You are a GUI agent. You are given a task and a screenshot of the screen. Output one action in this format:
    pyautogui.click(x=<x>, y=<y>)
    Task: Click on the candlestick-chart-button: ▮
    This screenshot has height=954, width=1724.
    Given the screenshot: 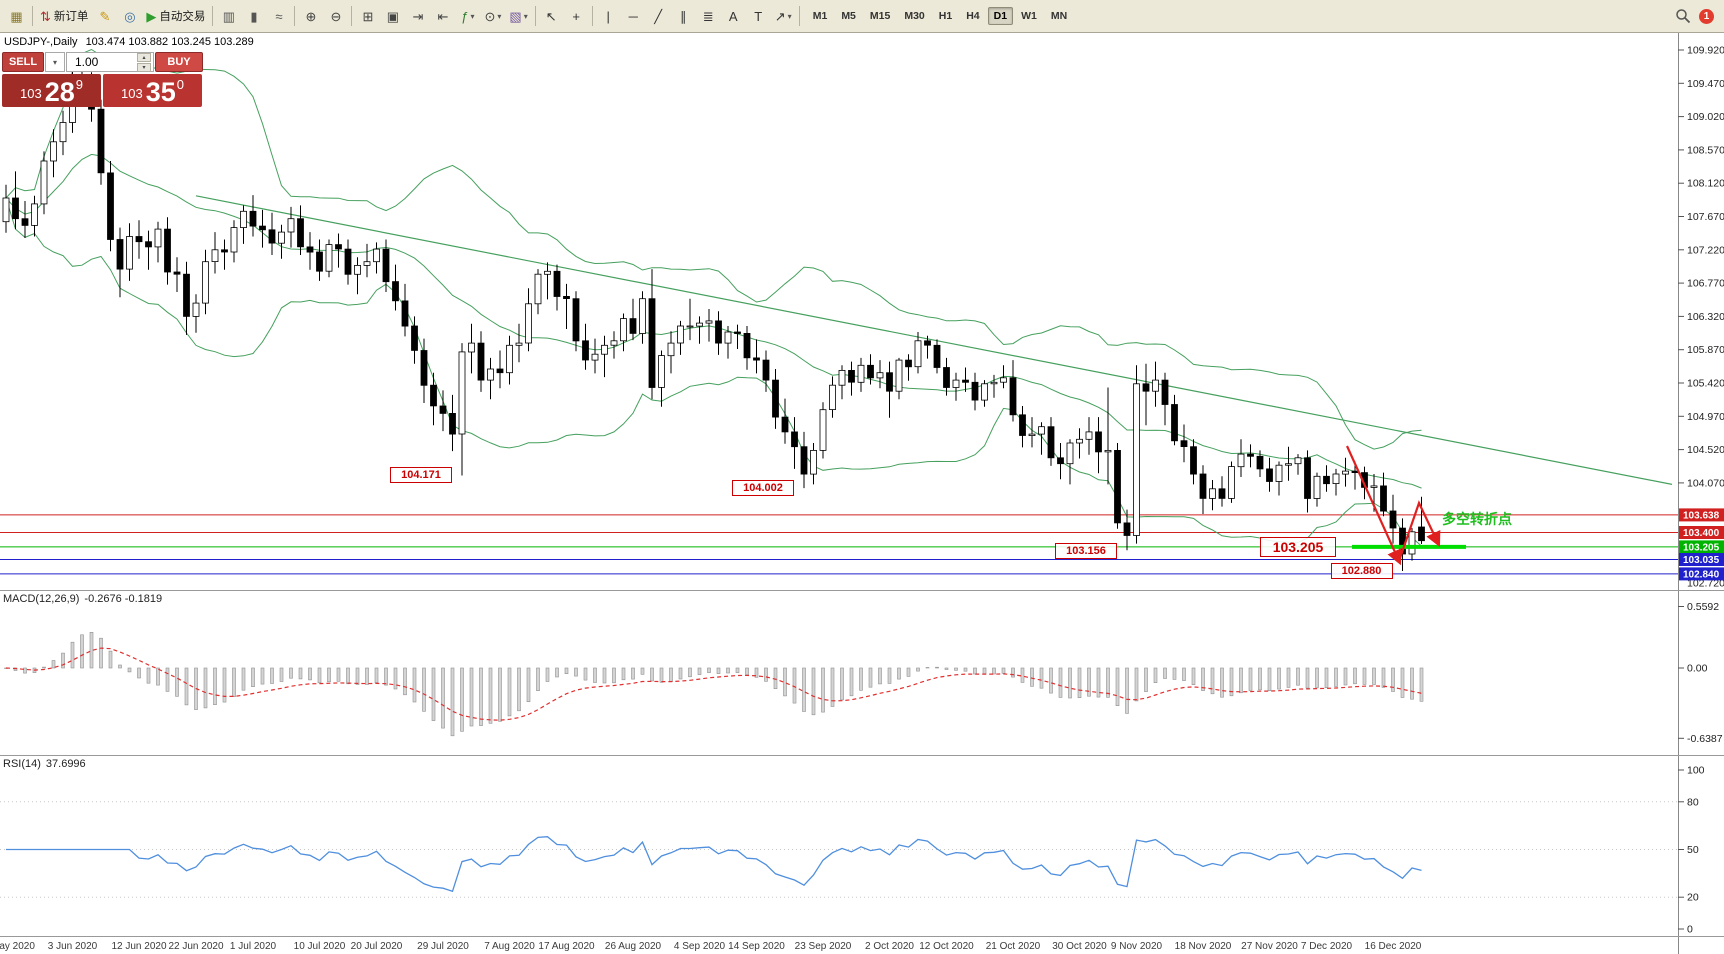 What is the action you would take?
    pyautogui.click(x=253, y=16)
    